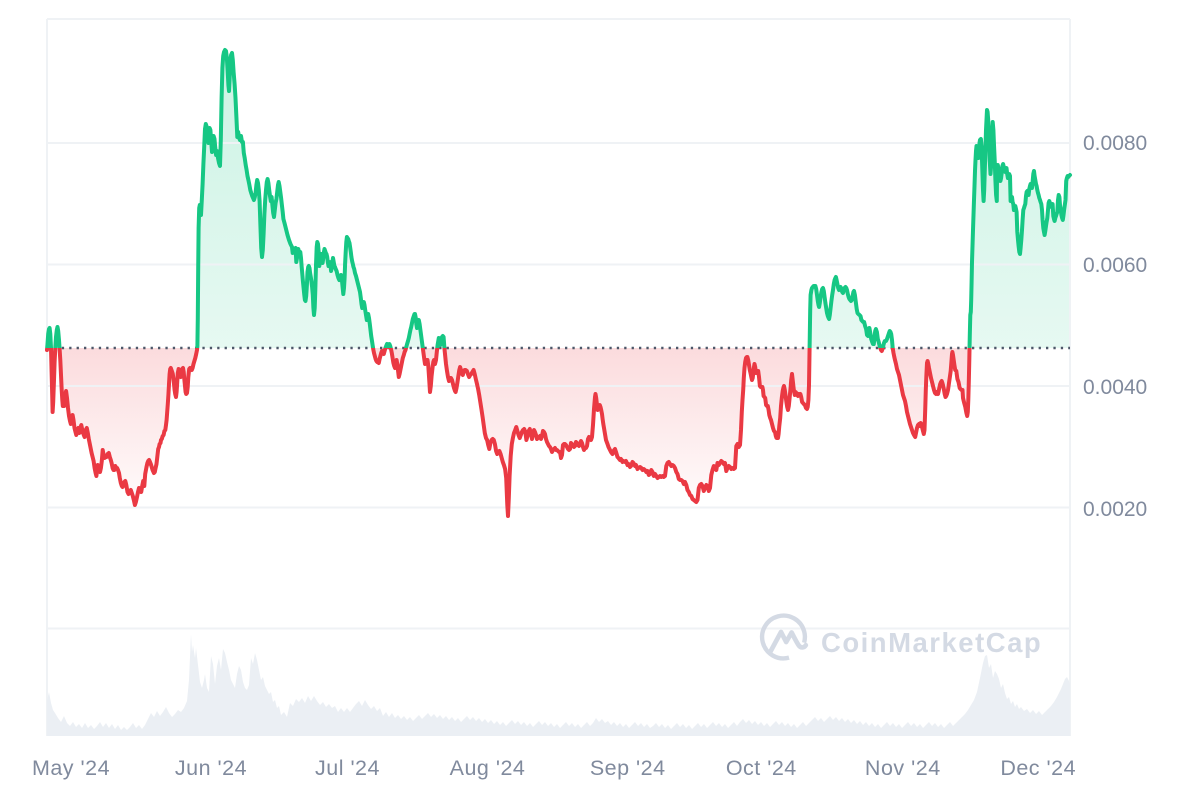  What do you see at coordinates (1038, 768) in the screenshot?
I see `svg-text: Dec '24` at bounding box center [1038, 768].